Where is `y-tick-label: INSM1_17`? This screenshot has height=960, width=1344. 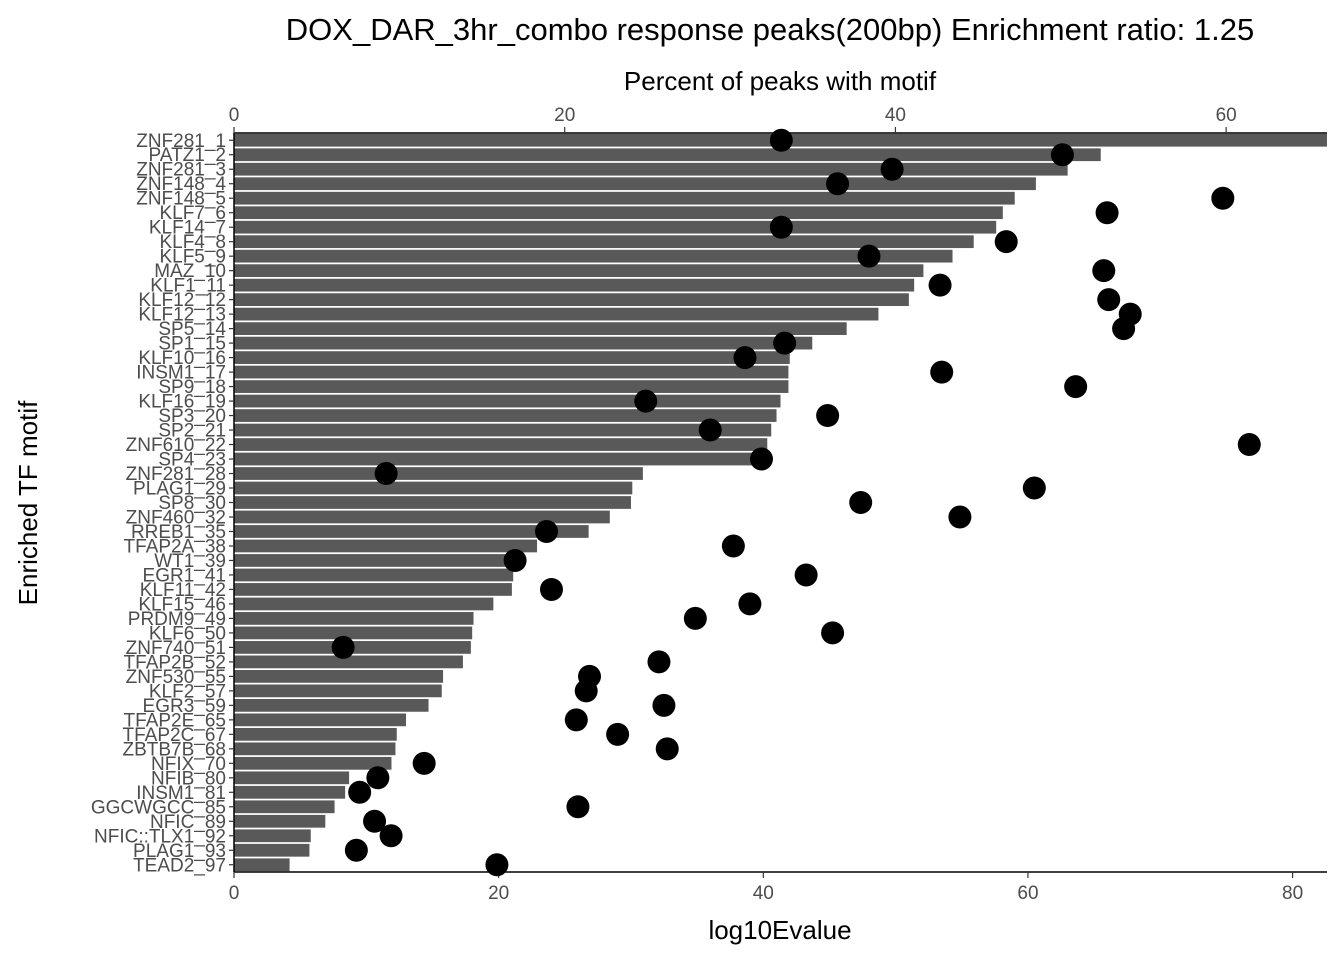 y-tick-label: INSM1_17 is located at coordinates (181, 373).